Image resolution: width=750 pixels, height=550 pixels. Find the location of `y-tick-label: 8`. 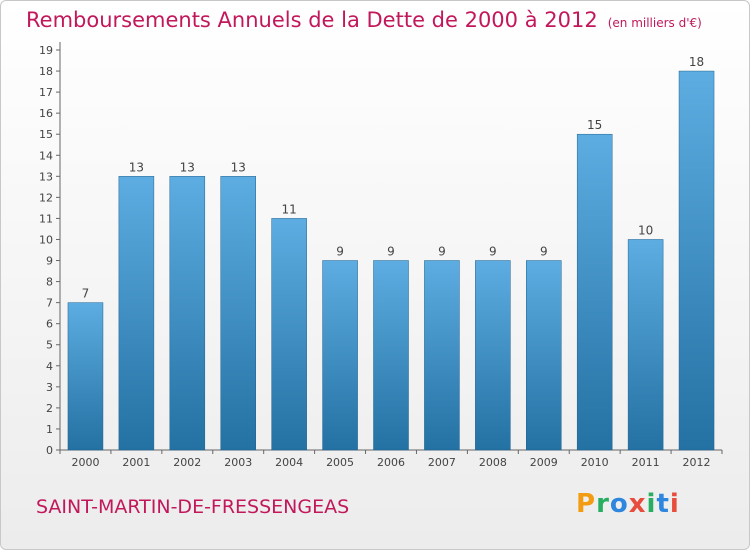

y-tick-label: 8 is located at coordinates (49, 282).